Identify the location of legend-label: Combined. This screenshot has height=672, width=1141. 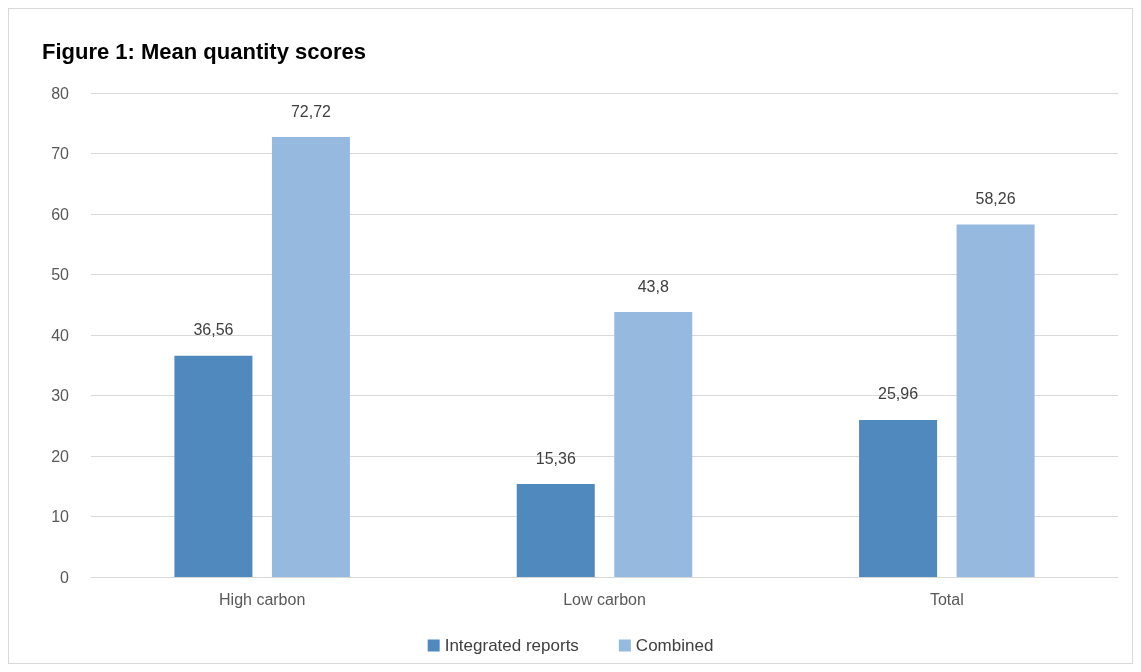
(674, 645).